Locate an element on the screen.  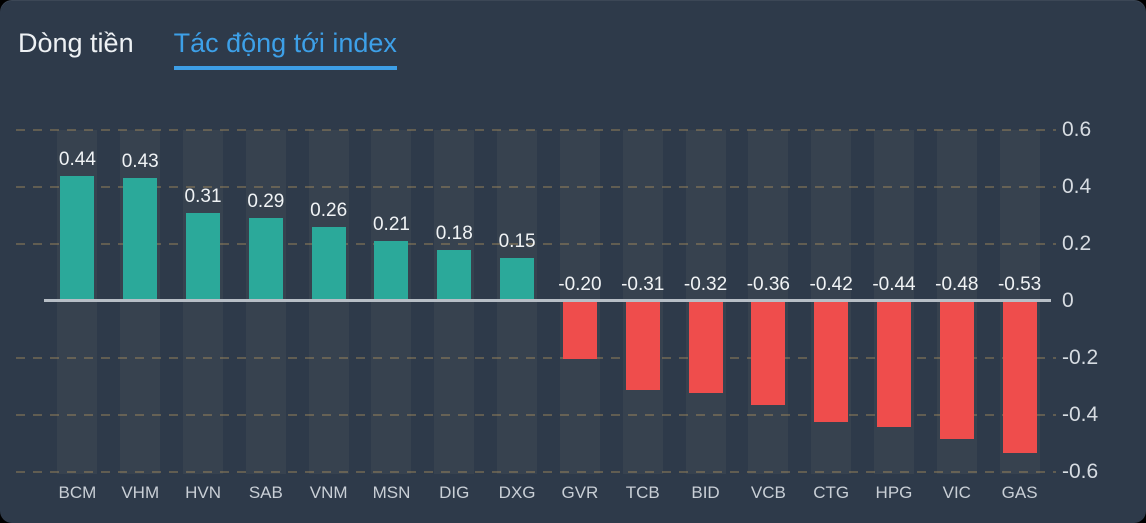
category-label: BID is located at coordinates (705, 492).